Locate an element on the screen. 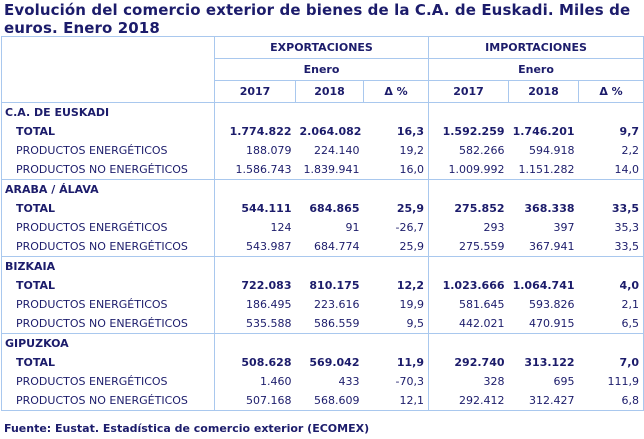 The width and height of the screenshot is (644, 439). section-header-row: ARABA / ÁLAVA is located at coordinates (322, 189).